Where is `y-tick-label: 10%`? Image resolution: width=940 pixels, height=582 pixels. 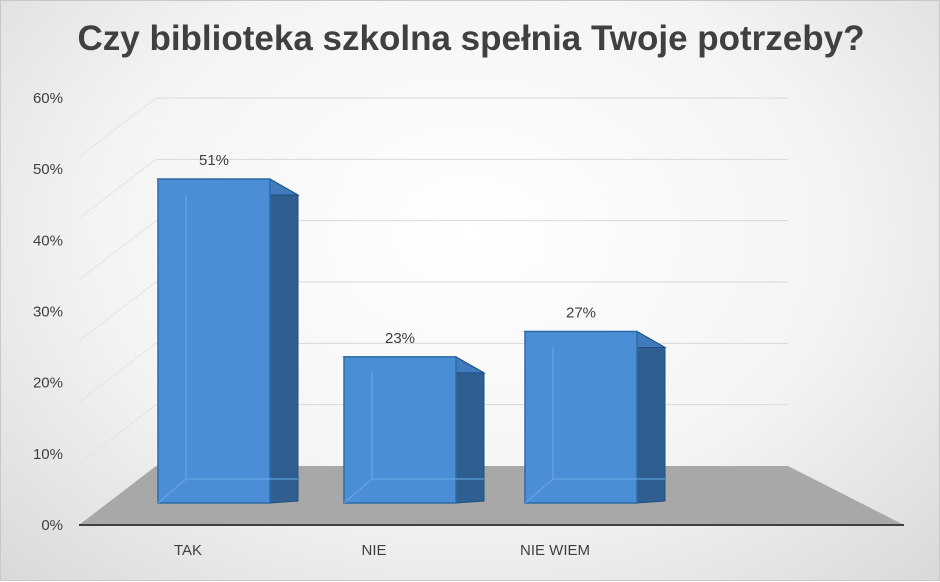 y-tick-label: 10% is located at coordinates (48, 454).